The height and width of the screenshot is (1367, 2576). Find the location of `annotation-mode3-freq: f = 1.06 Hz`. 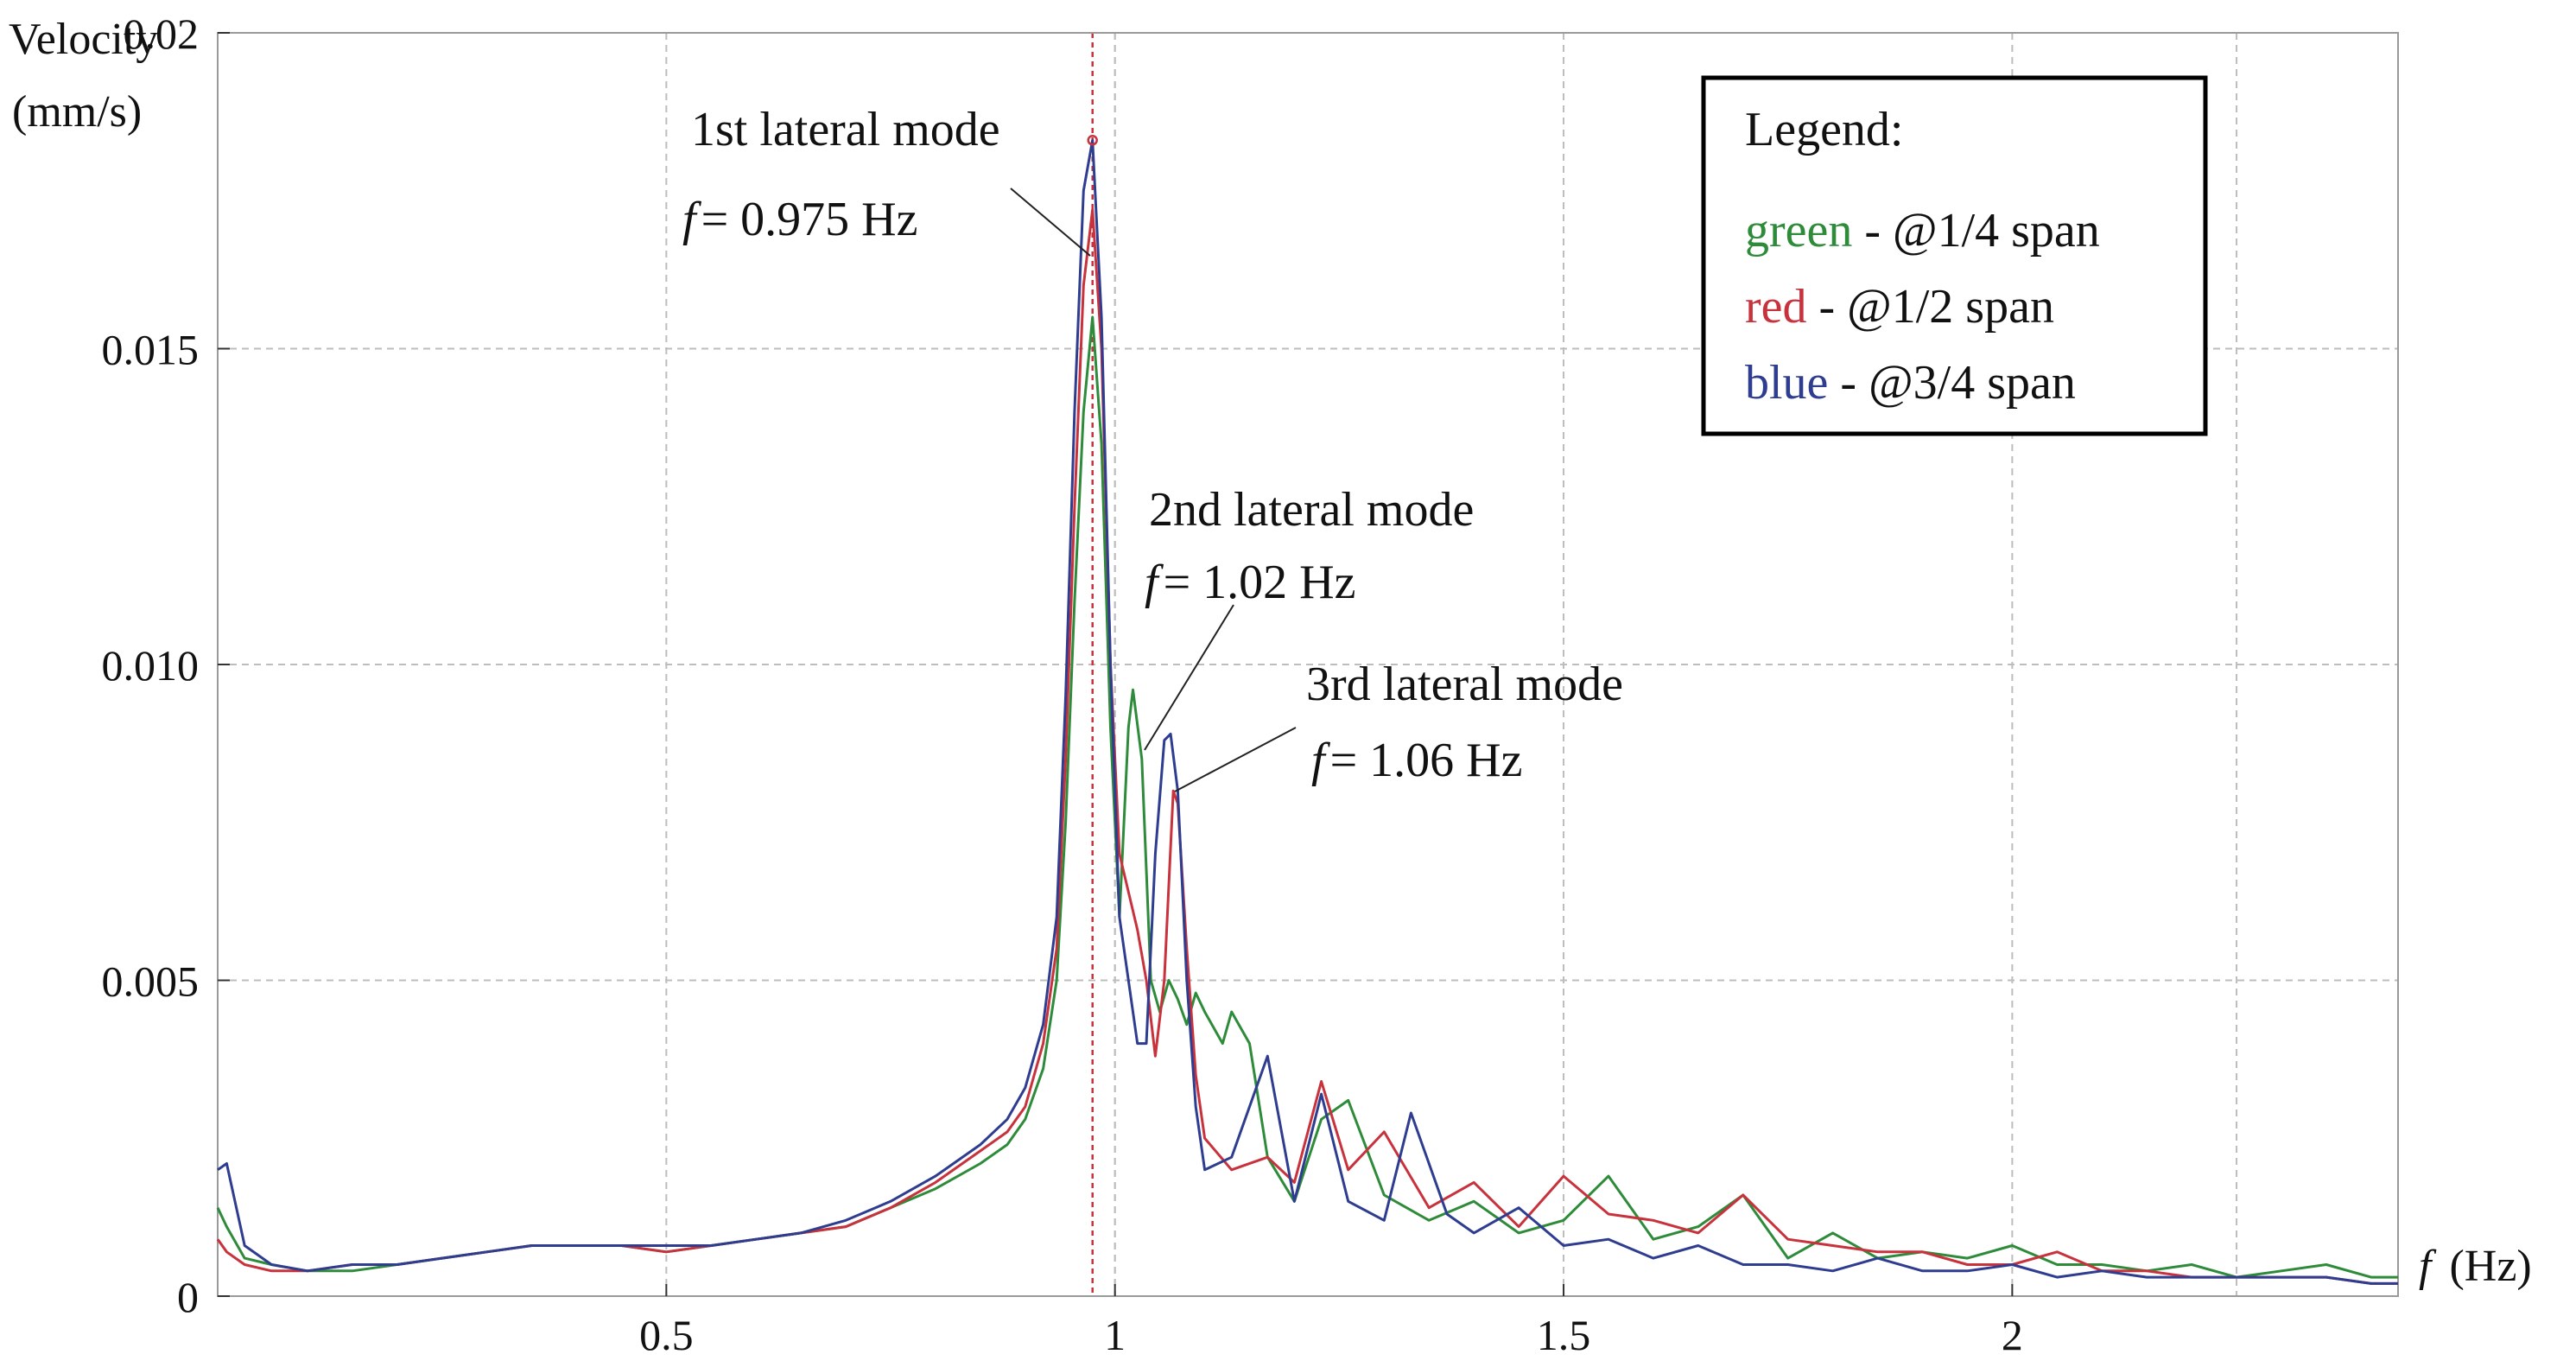

annotation-mode3-freq: f = 1.06 Hz is located at coordinates (1416, 760).